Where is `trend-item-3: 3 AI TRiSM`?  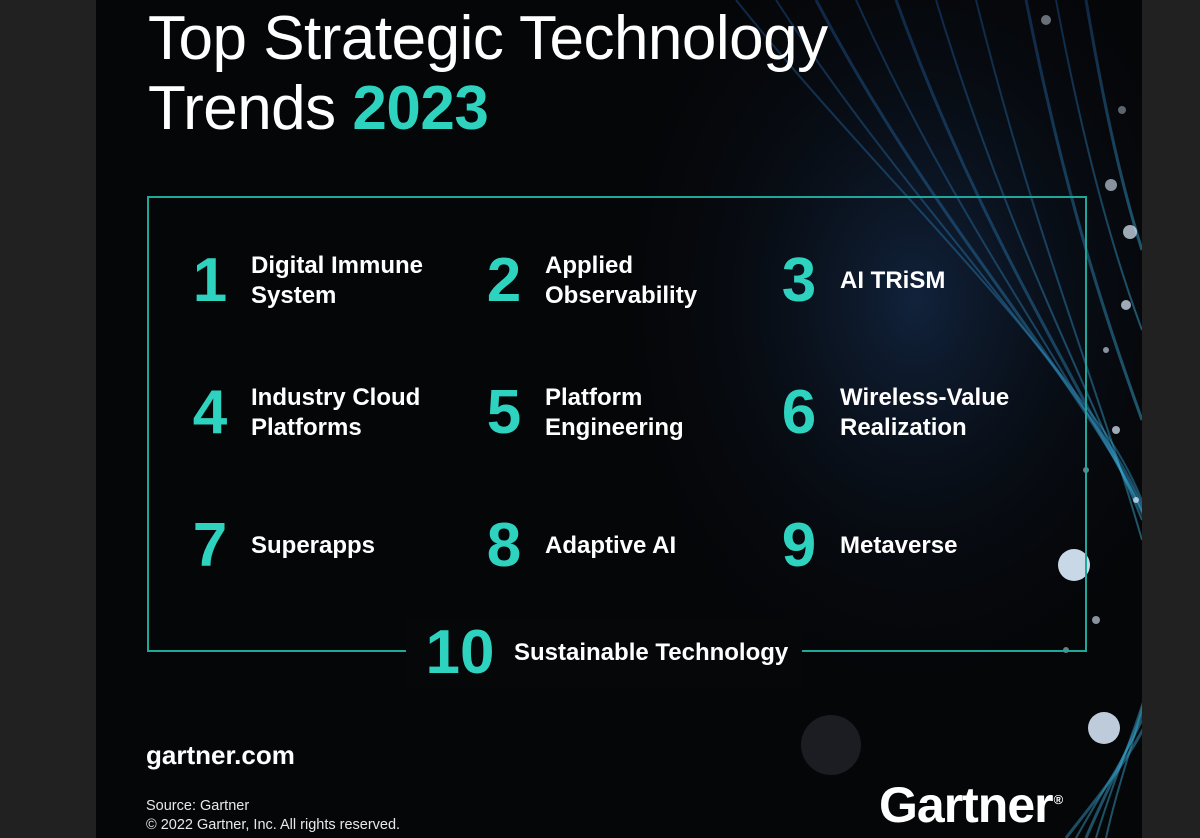
trend-item-3: 3 AI TRiSM is located at coordinates (855, 280).